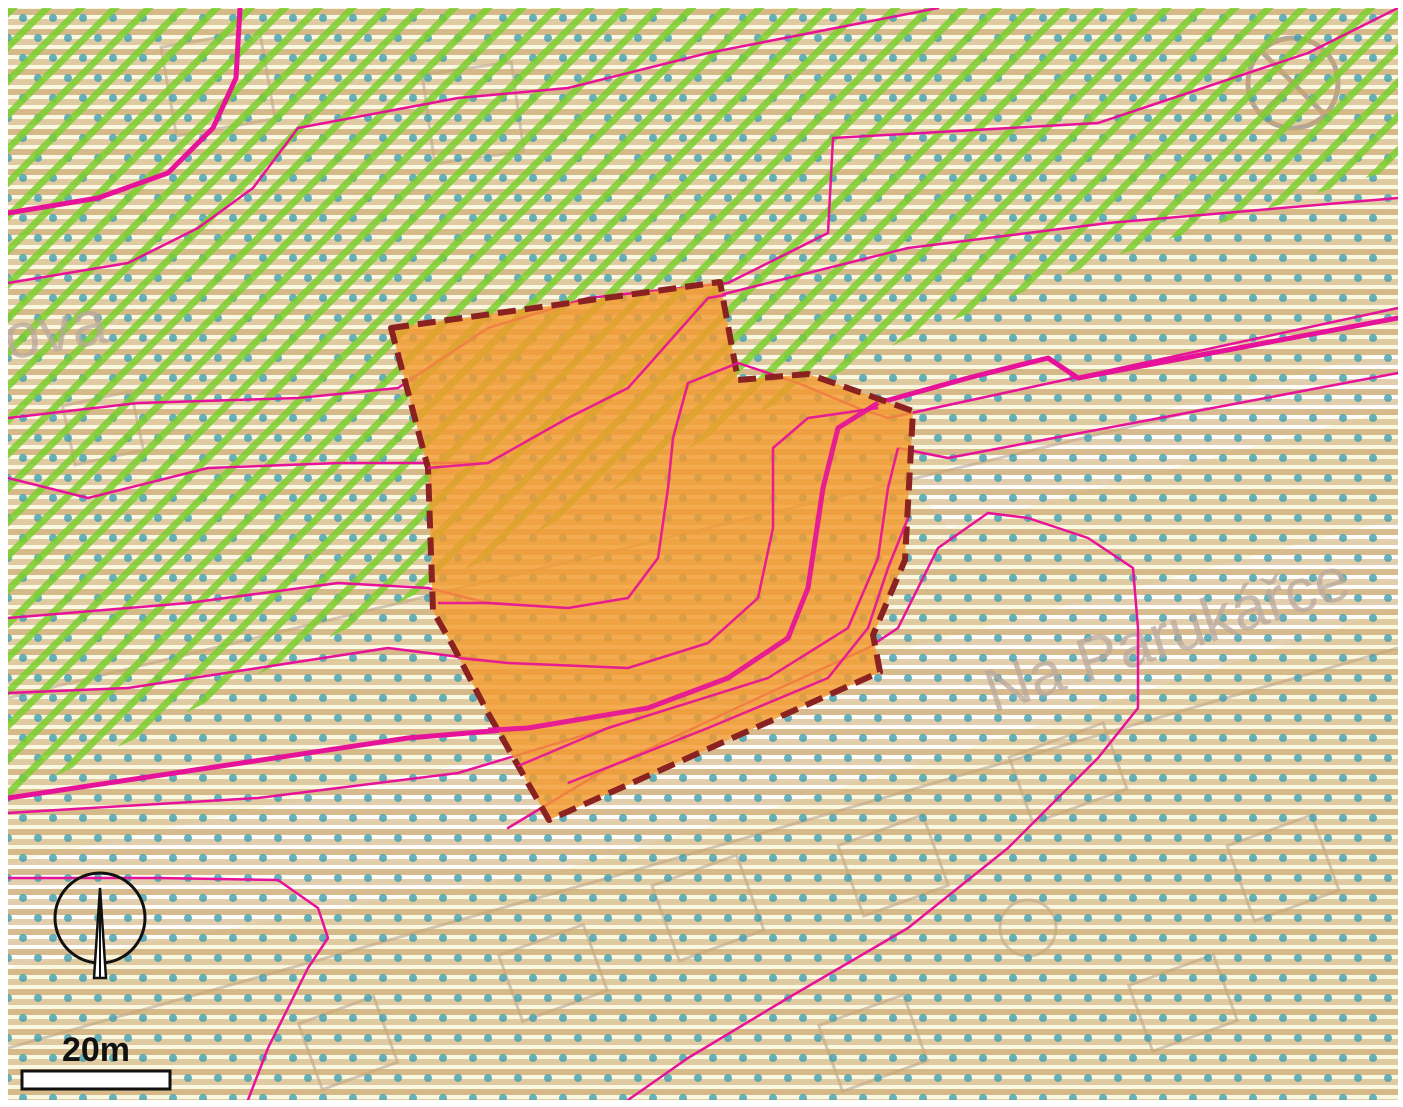  I want to click on scale-bar-label: 20m, so click(96, 1050).